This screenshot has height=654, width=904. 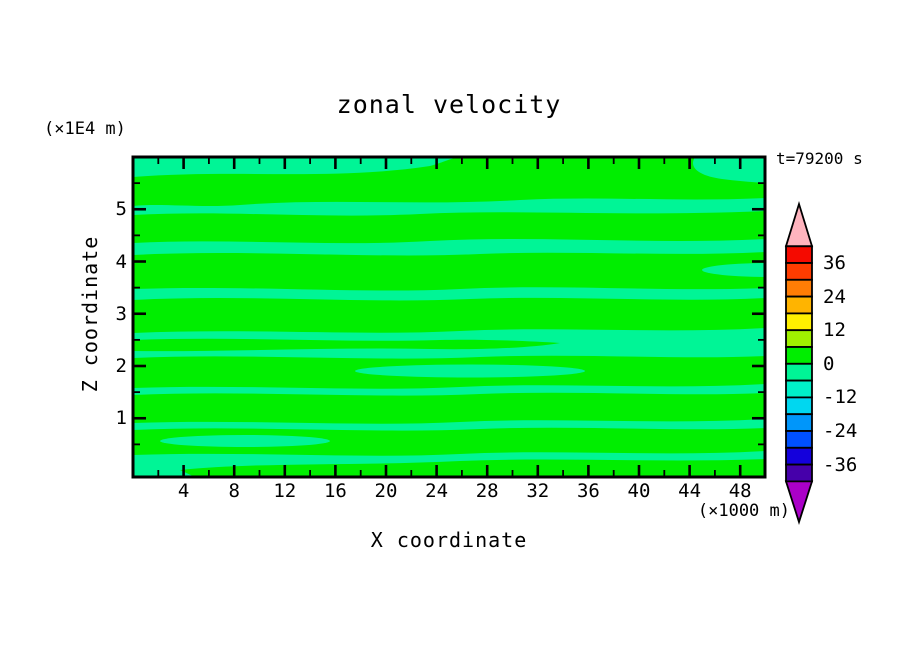 I want to click on colorbar-tick-label: 36, so click(x=834, y=263).